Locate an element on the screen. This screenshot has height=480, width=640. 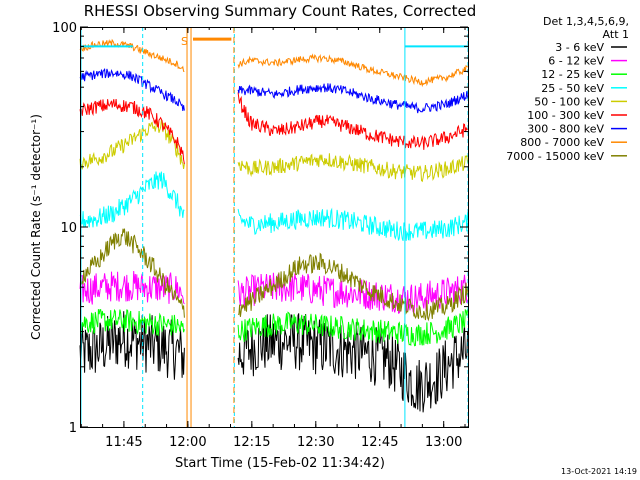
x-tick-label: 12:45 is located at coordinates (379, 442).